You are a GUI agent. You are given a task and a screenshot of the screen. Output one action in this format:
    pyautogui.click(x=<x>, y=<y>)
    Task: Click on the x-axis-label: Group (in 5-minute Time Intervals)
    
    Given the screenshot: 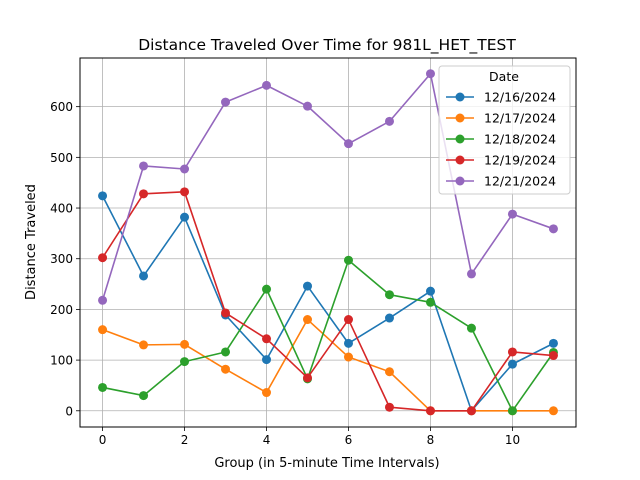 What is the action you would take?
    pyautogui.click(x=326, y=463)
    